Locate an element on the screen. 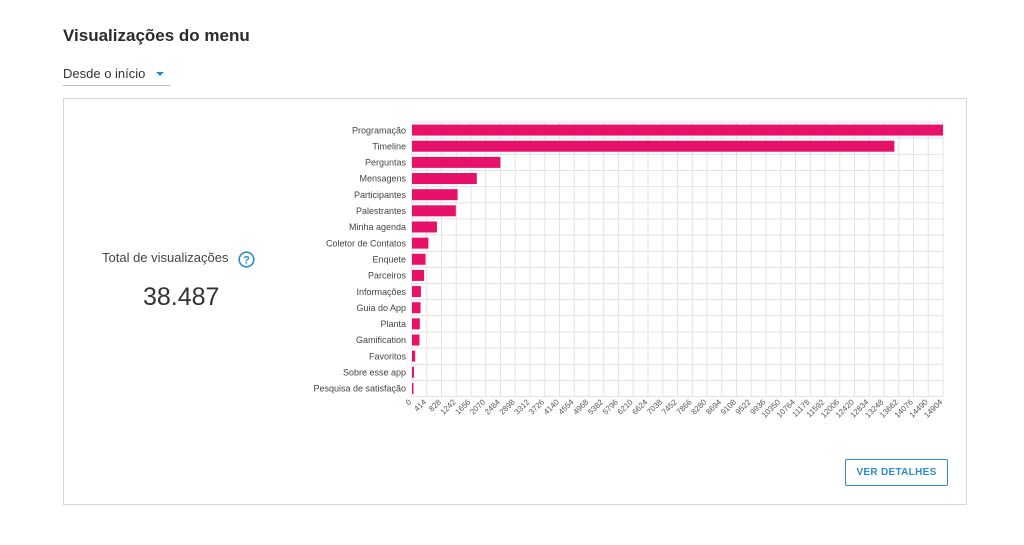 This screenshot has height=545, width=1024. x-tick-label: 1242 is located at coordinates (448, 406).